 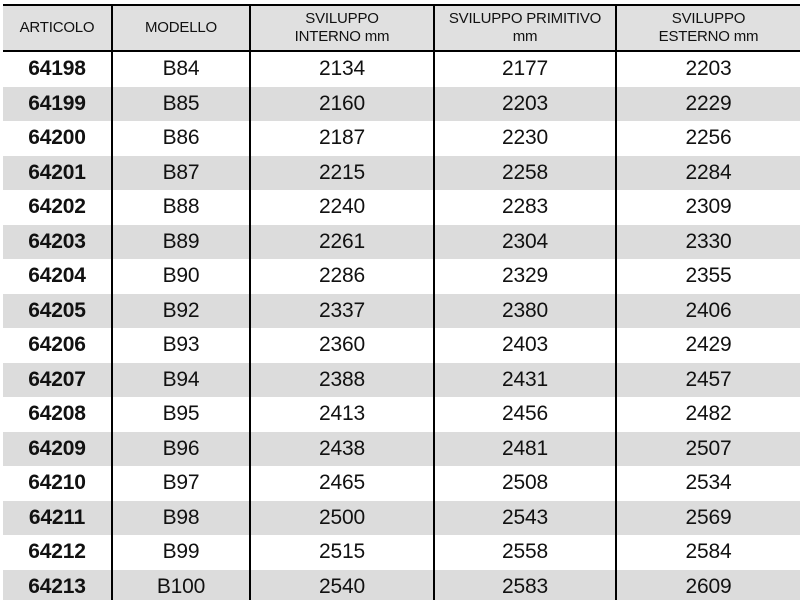 What do you see at coordinates (57, 414) in the screenshot?
I see `cell-articolo: 64208` at bounding box center [57, 414].